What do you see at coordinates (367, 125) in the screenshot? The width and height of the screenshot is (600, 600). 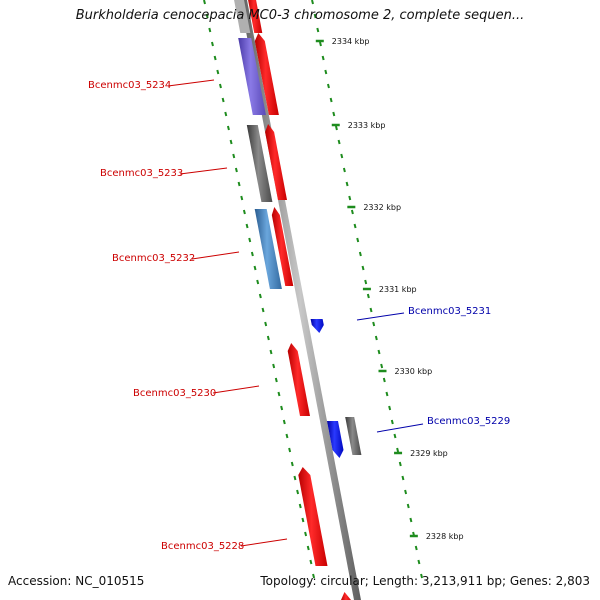 I see `kbp-tick-label: 2333 kbp` at bounding box center [367, 125].